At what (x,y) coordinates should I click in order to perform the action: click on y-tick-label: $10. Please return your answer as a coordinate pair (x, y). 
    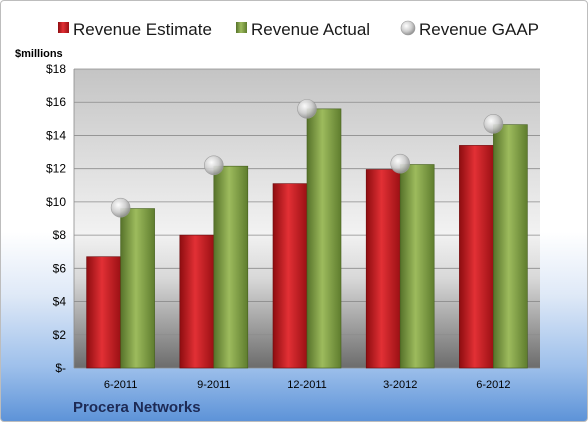
    Looking at the image, I should click on (56, 202).